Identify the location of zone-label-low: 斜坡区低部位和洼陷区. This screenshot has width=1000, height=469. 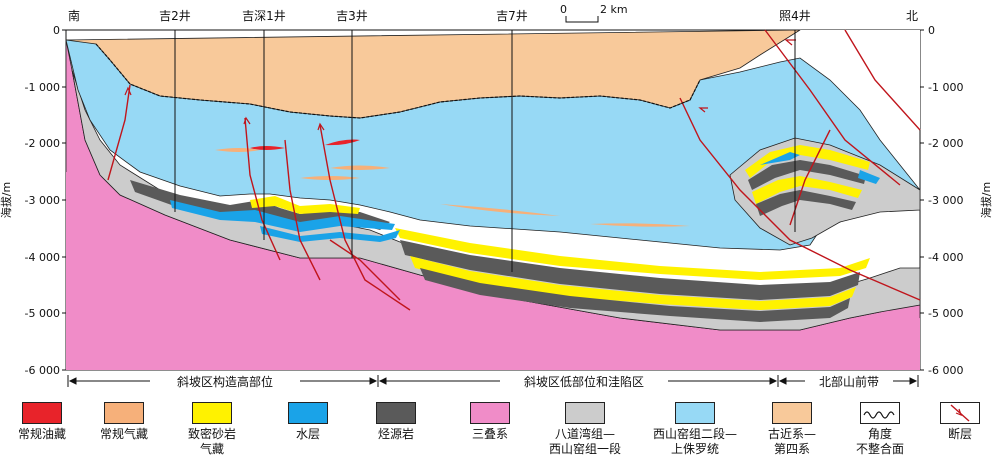
(584, 381).